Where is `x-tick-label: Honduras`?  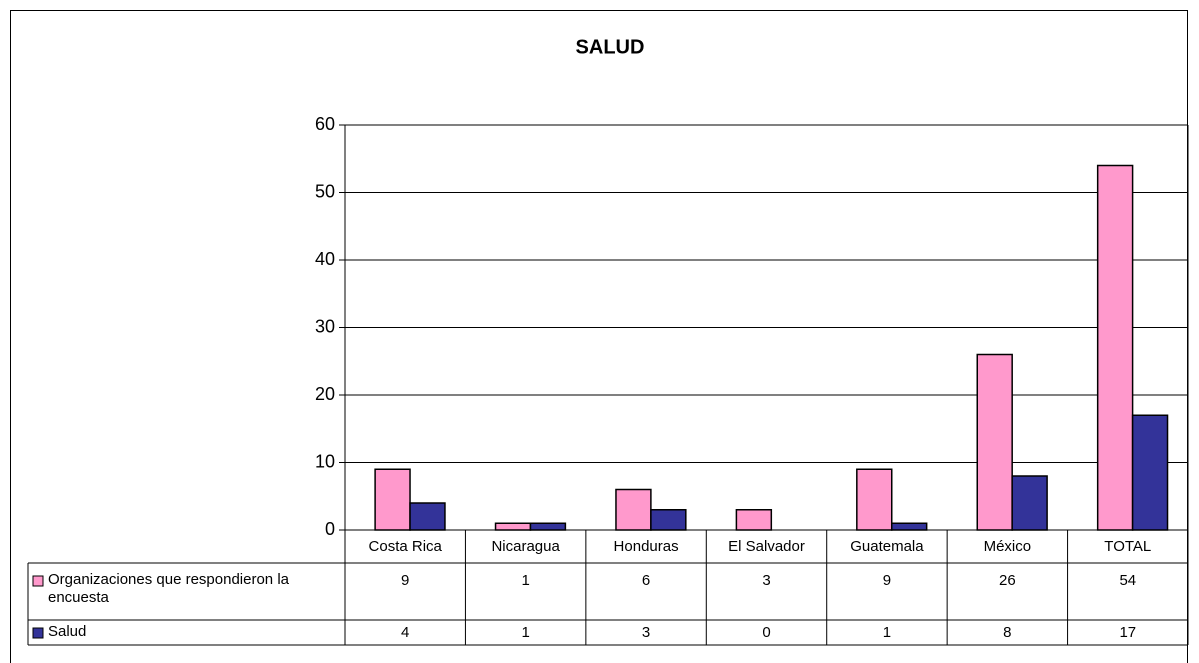
x-tick-label: Honduras is located at coordinates (646, 546).